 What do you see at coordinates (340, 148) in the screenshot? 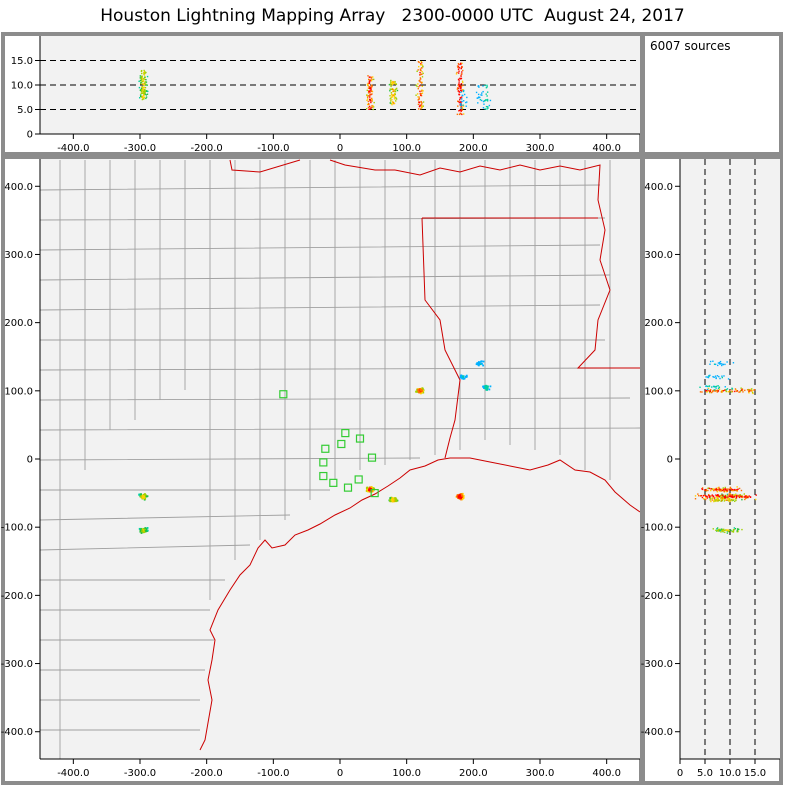
I see `x-tick-label: 0` at bounding box center [340, 148].